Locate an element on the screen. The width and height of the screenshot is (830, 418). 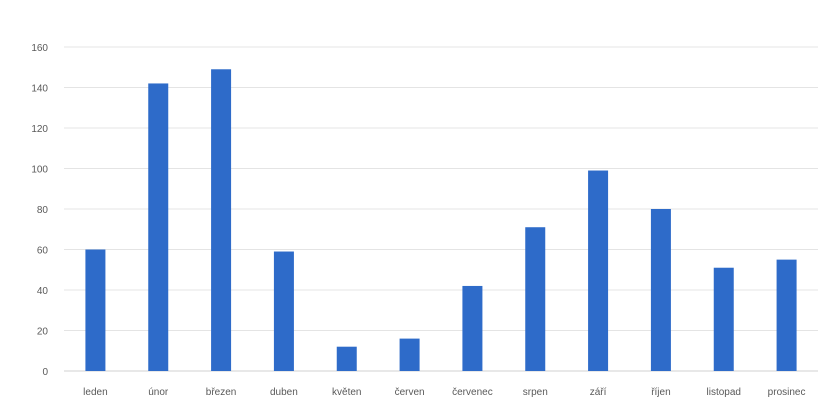
y-tick-label: 140 is located at coordinates (39, 89).